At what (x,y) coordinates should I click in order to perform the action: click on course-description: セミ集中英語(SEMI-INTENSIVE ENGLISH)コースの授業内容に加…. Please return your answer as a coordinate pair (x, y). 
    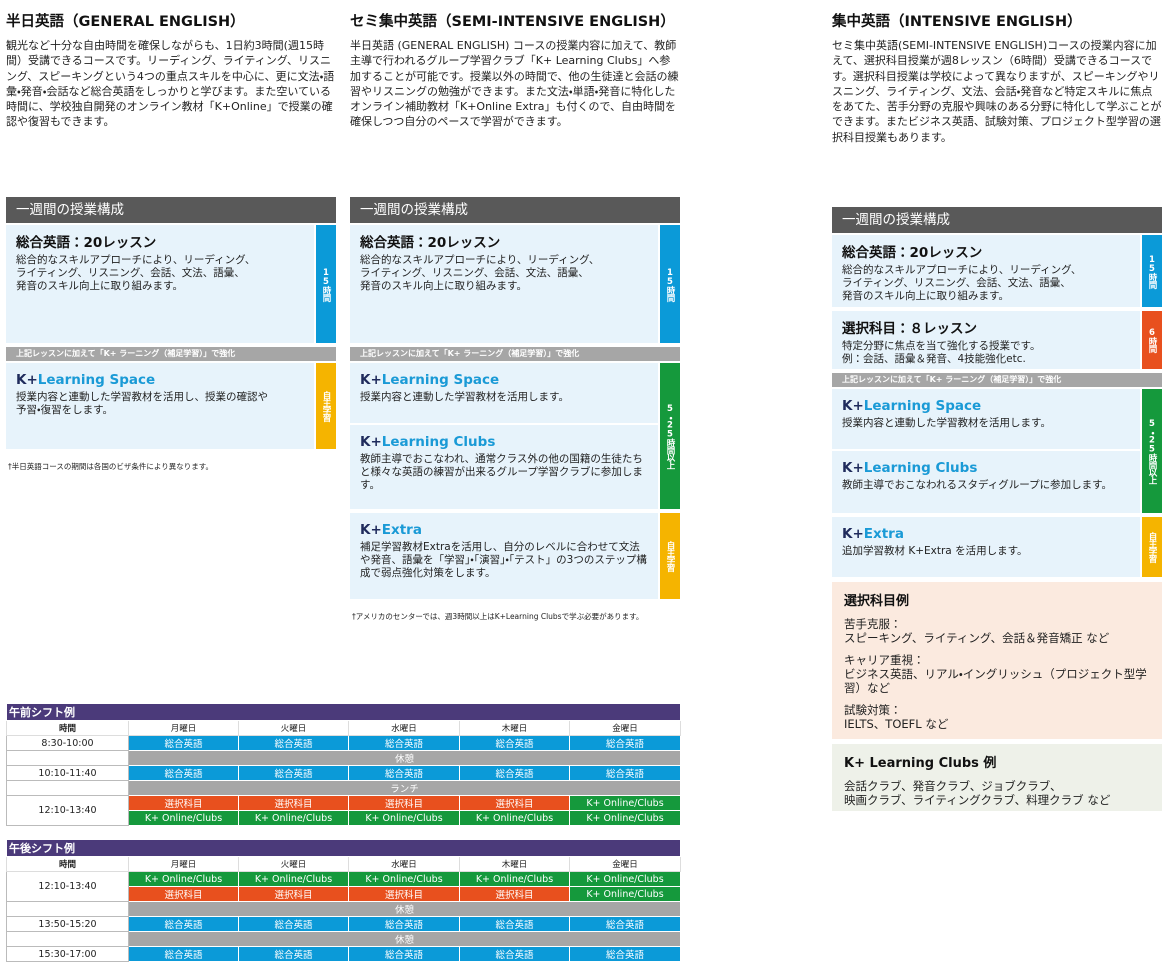
    Looking at the image, I should click on (997, 91).